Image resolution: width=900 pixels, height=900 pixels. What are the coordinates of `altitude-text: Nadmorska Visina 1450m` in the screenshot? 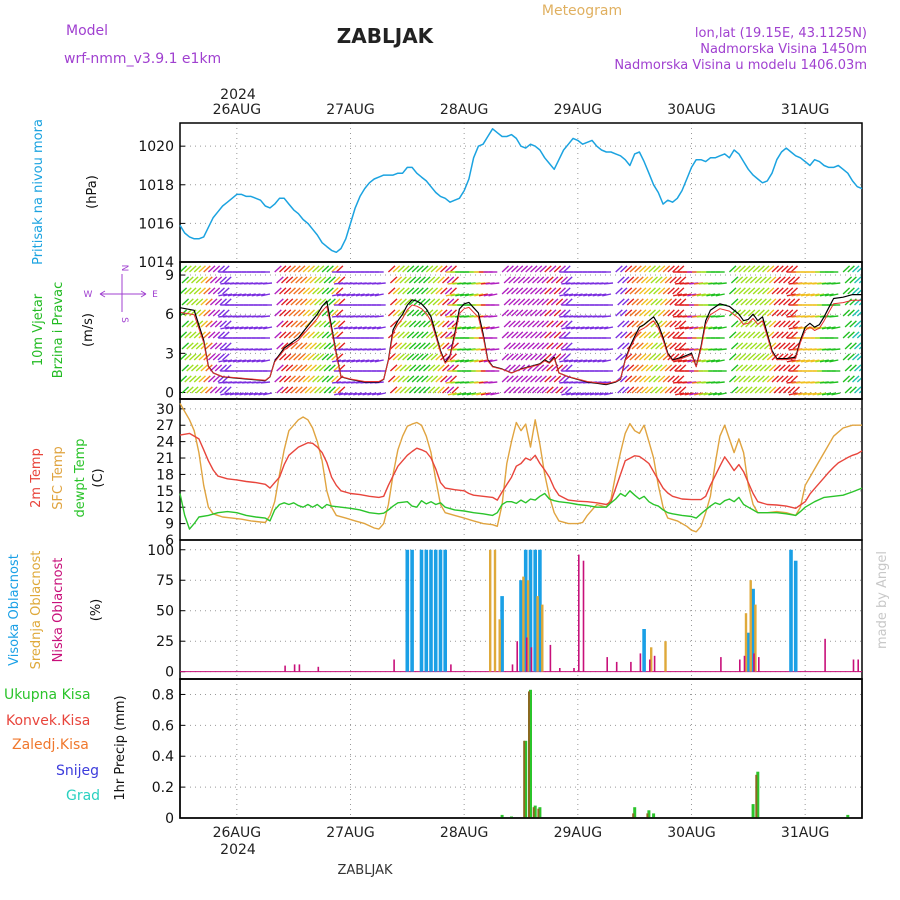 It's located at (783, 49).